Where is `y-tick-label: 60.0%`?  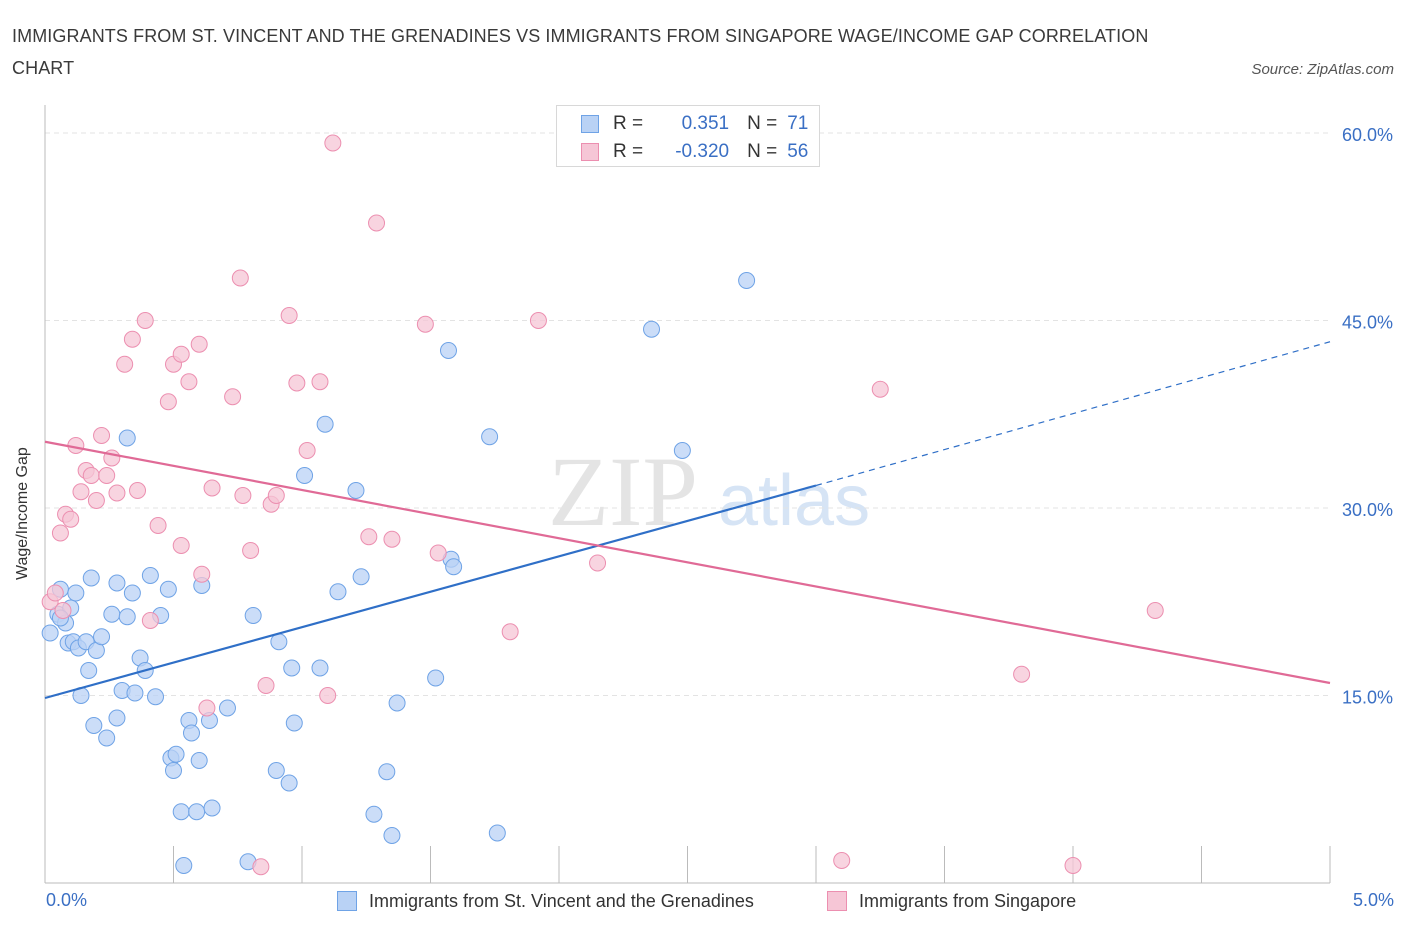 y-tick-label: 60.0% is located at coordinates (1367, 135).